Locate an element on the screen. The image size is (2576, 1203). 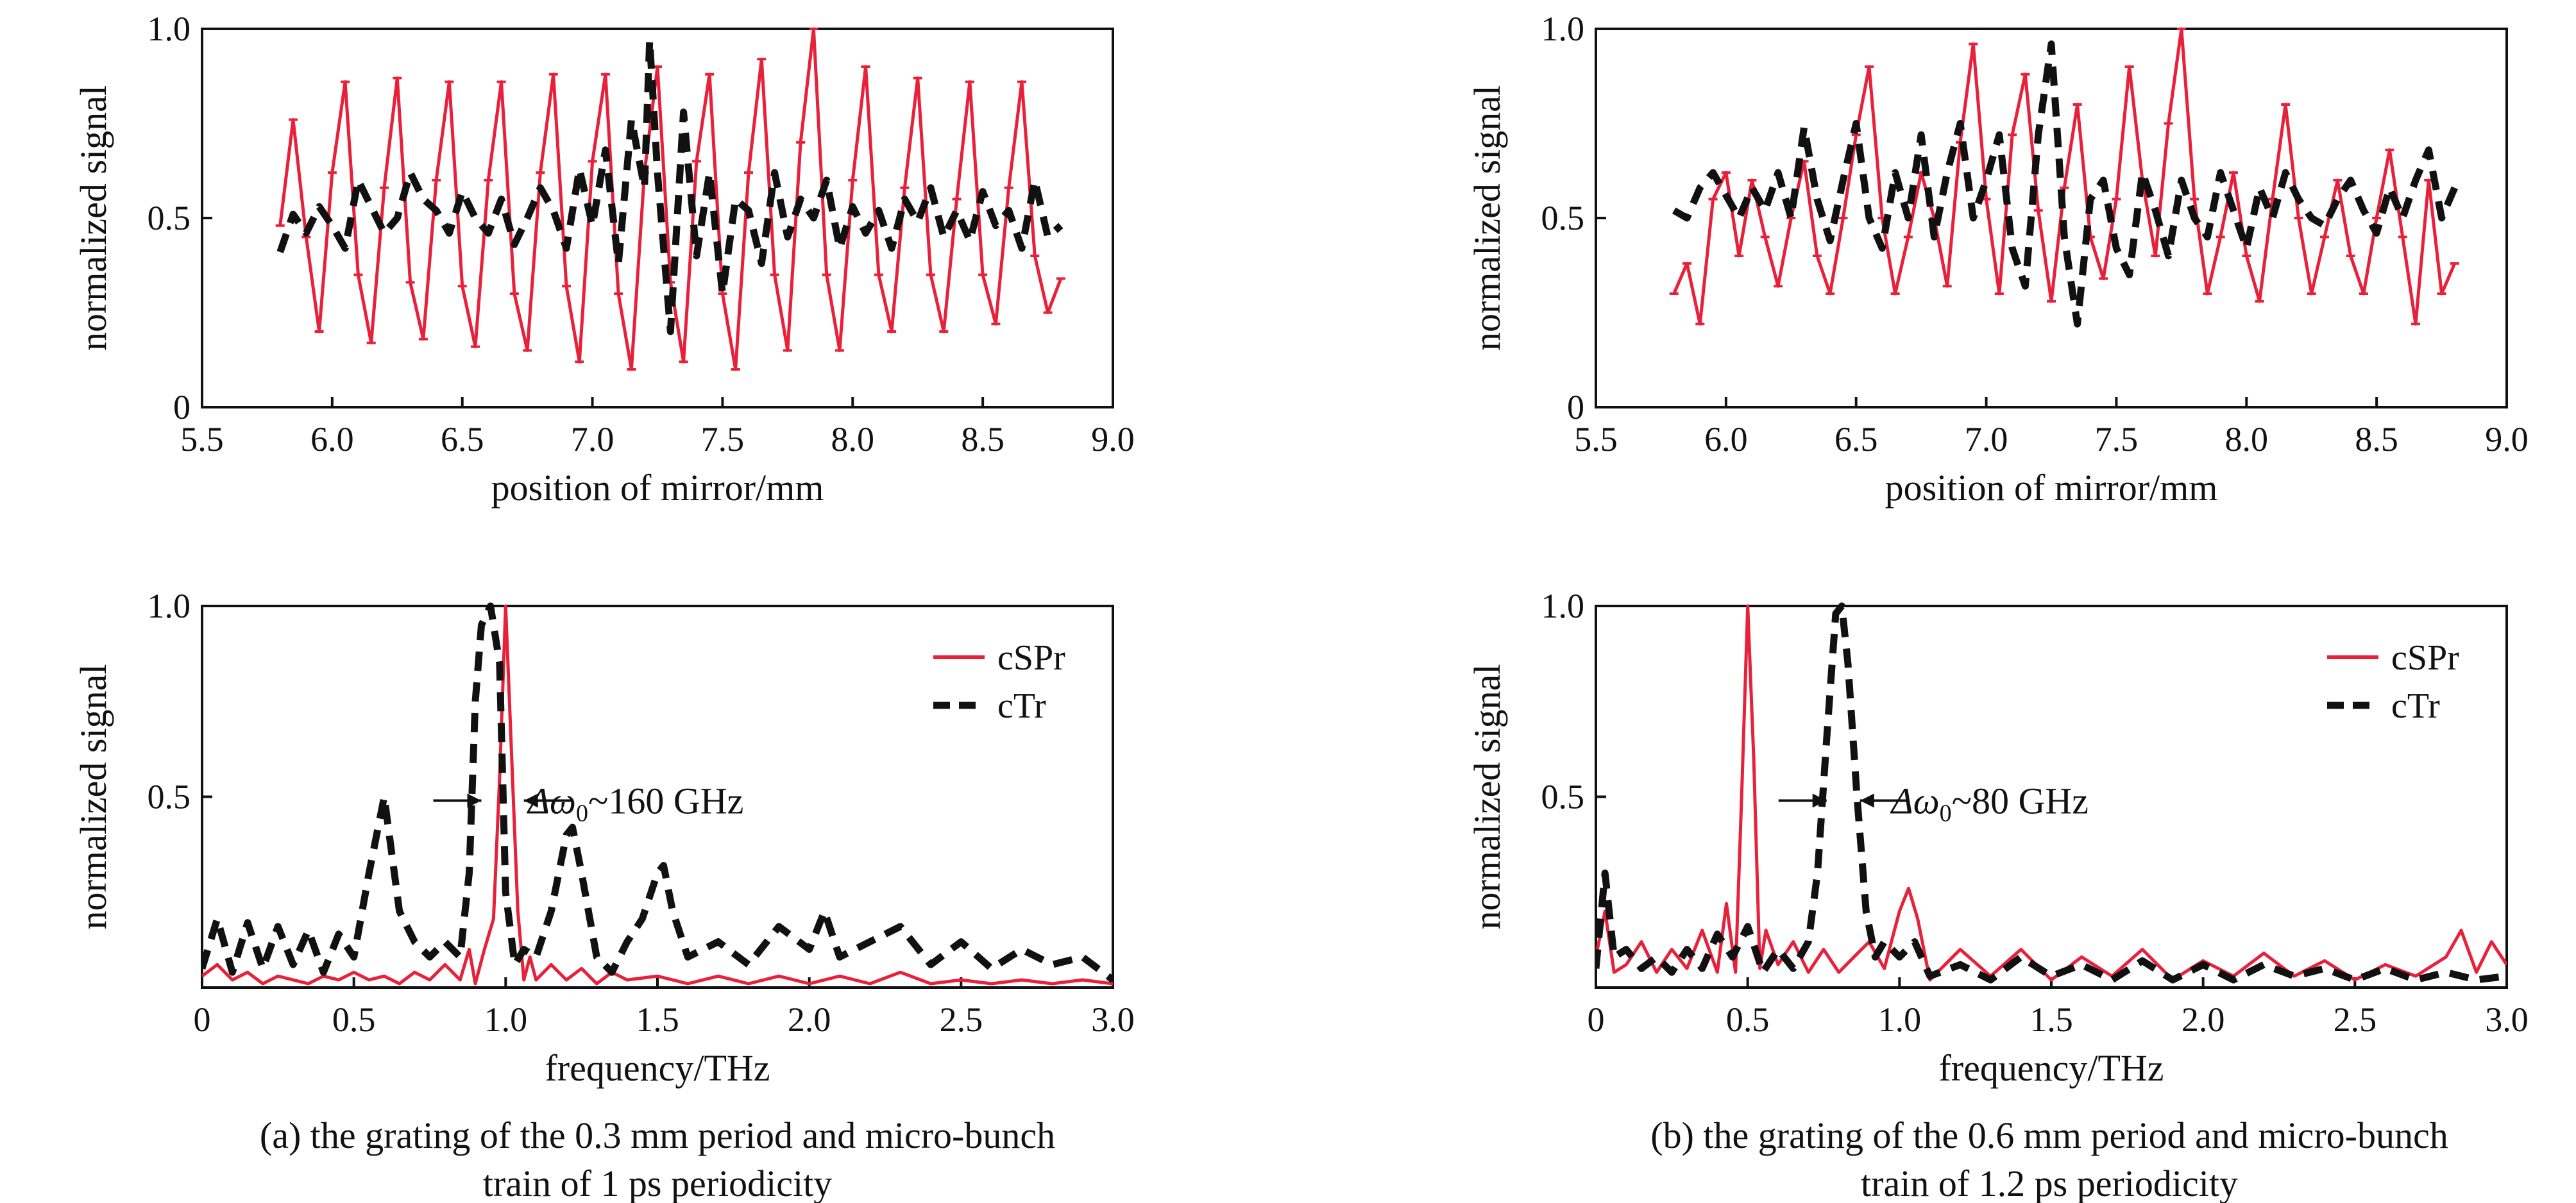
annotation-label: Δω0~80 GHz is located at coordinates (1989, 803).